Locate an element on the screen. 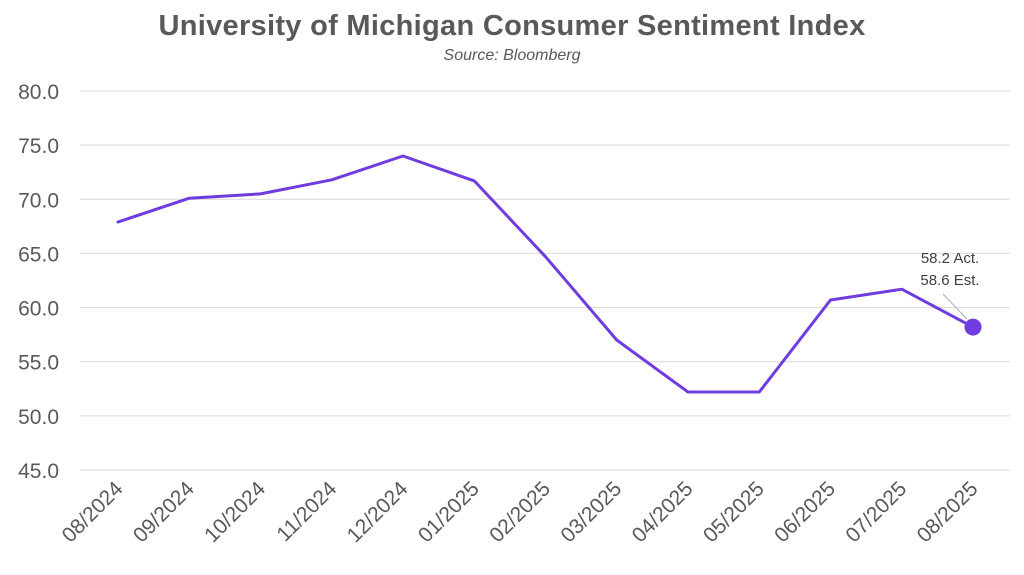  x-tick-label: 11/2024 is located at coordinates (306, 511).